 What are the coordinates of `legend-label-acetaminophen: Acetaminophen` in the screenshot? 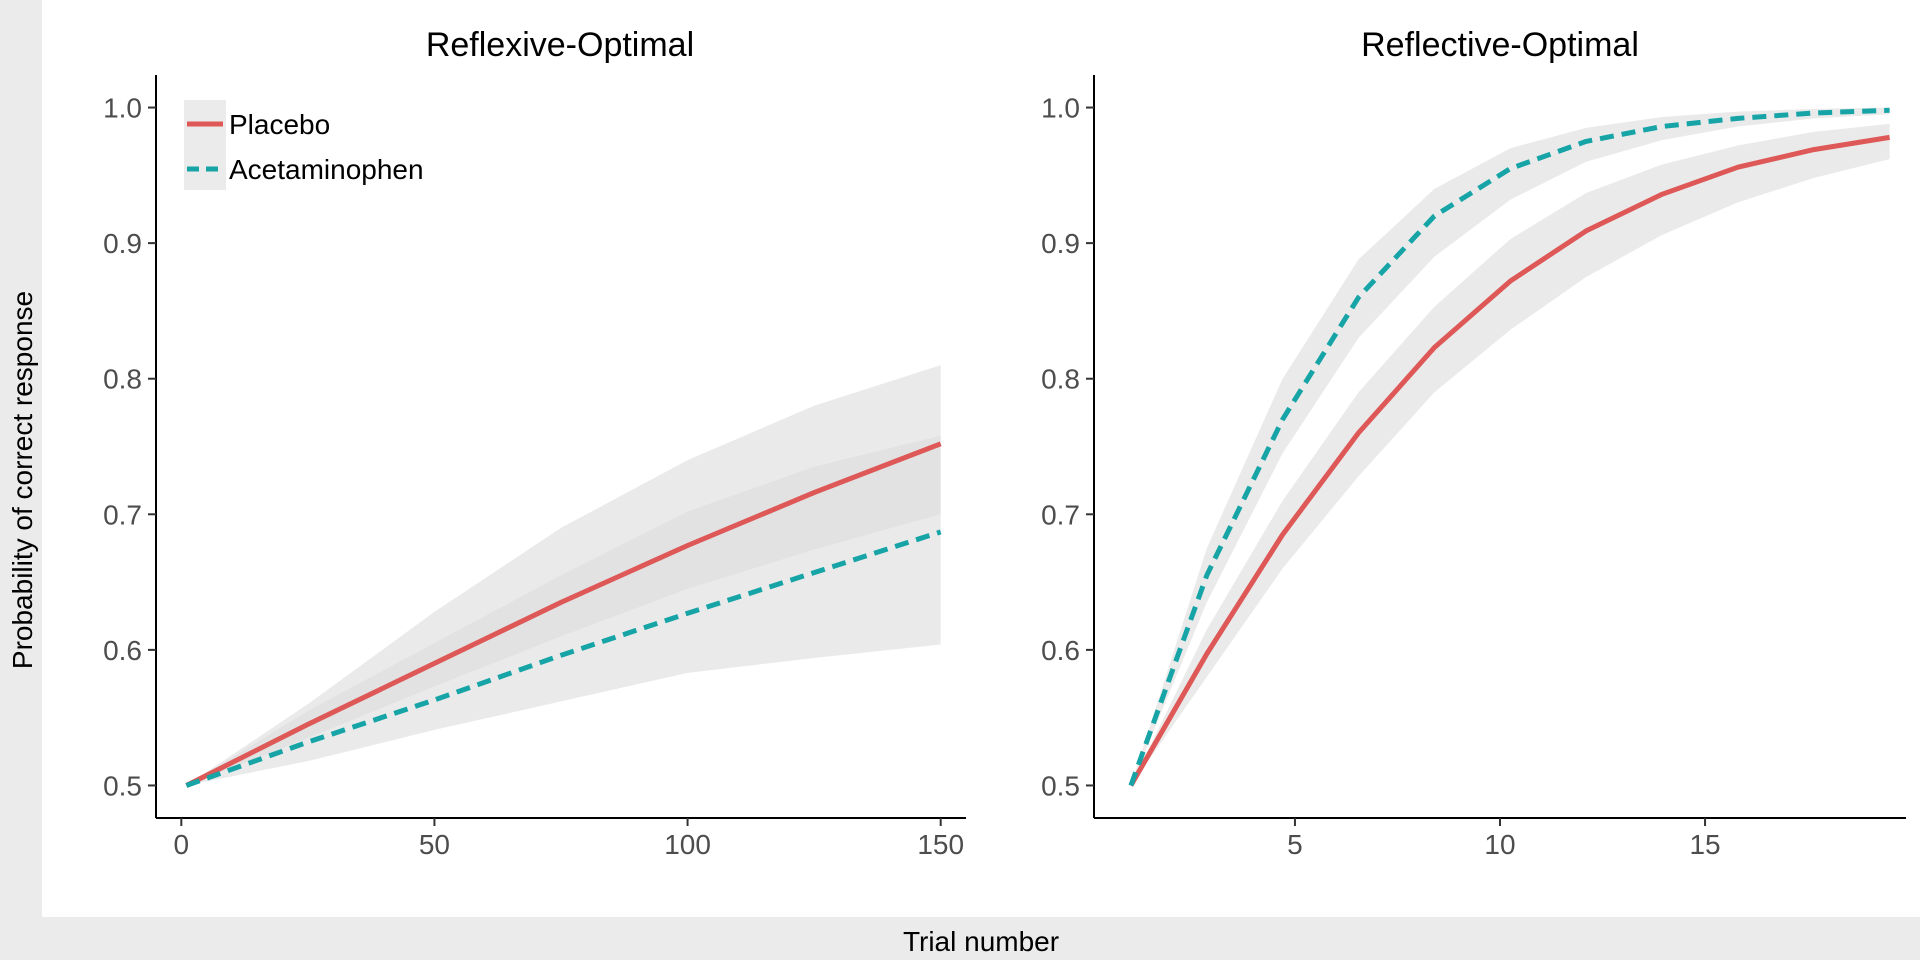 It's located at (326, 169).